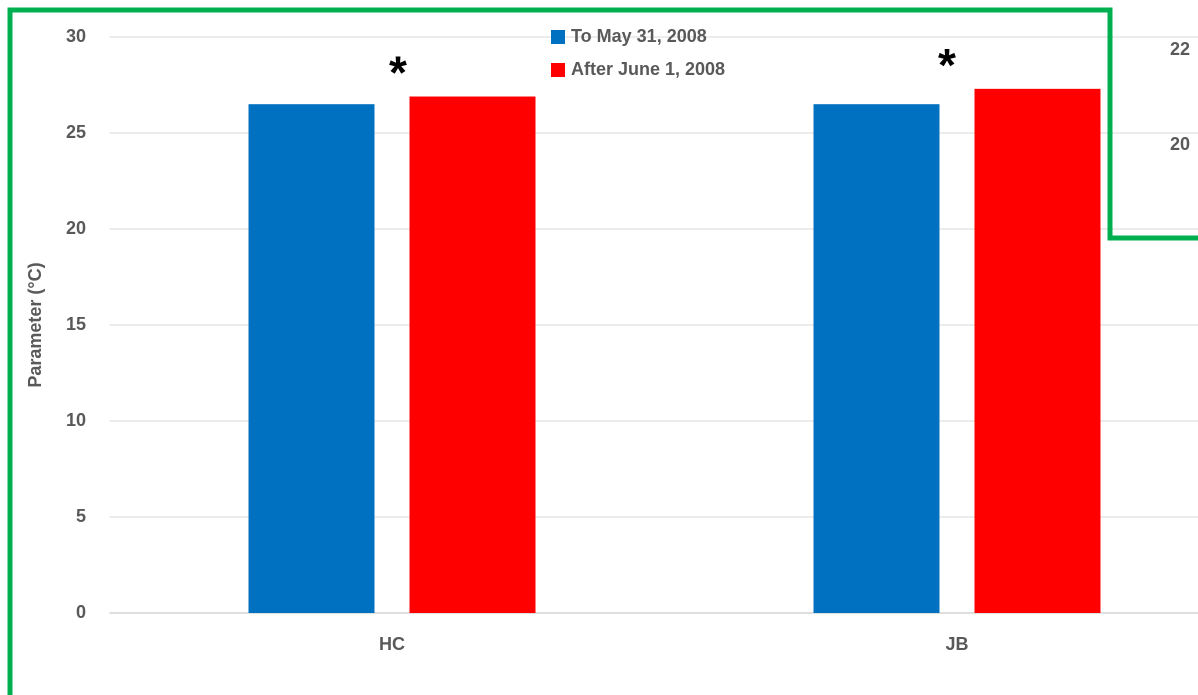 The width and height of the screenshot is (1198, 695). What do you see at coordinates (76, 132) in the screenshot?
I see `y-tick-label: 25` at bounding box center [76, 132].